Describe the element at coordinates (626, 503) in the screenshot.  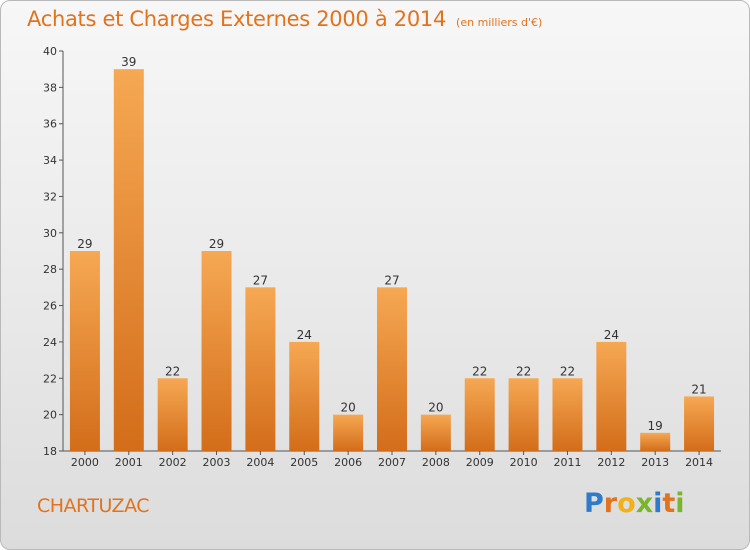
I see `logo-letter: o` at that location.